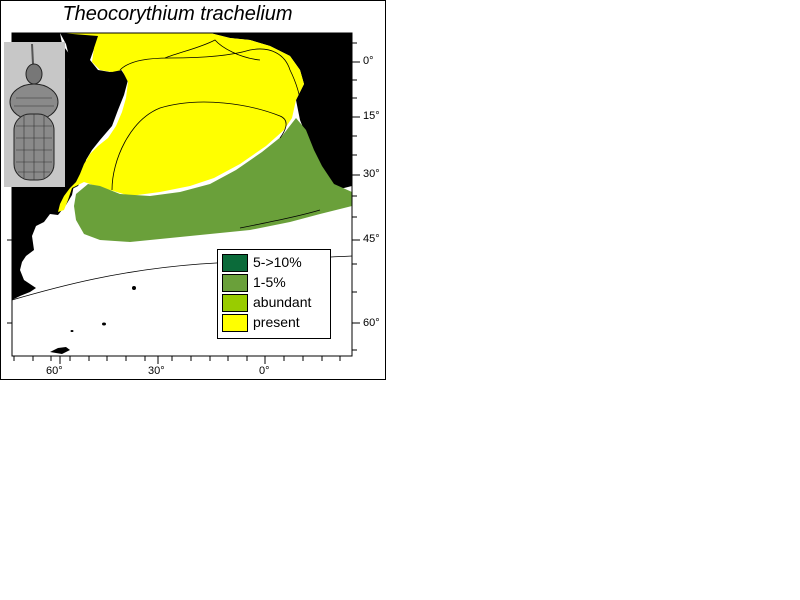 The width and height of the screenshot is (800, 600). What do you see at coordinates (371, 174) in the screenshot?
I see `latitude-label: 30°` at bounding box center [371, 174].